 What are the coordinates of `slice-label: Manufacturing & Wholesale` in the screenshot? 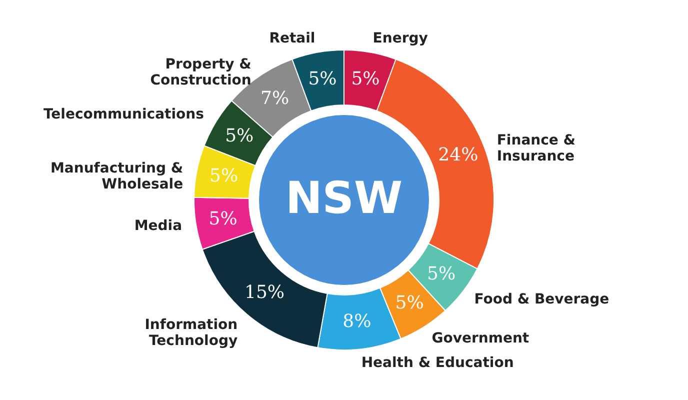 It's located at (117, 176).